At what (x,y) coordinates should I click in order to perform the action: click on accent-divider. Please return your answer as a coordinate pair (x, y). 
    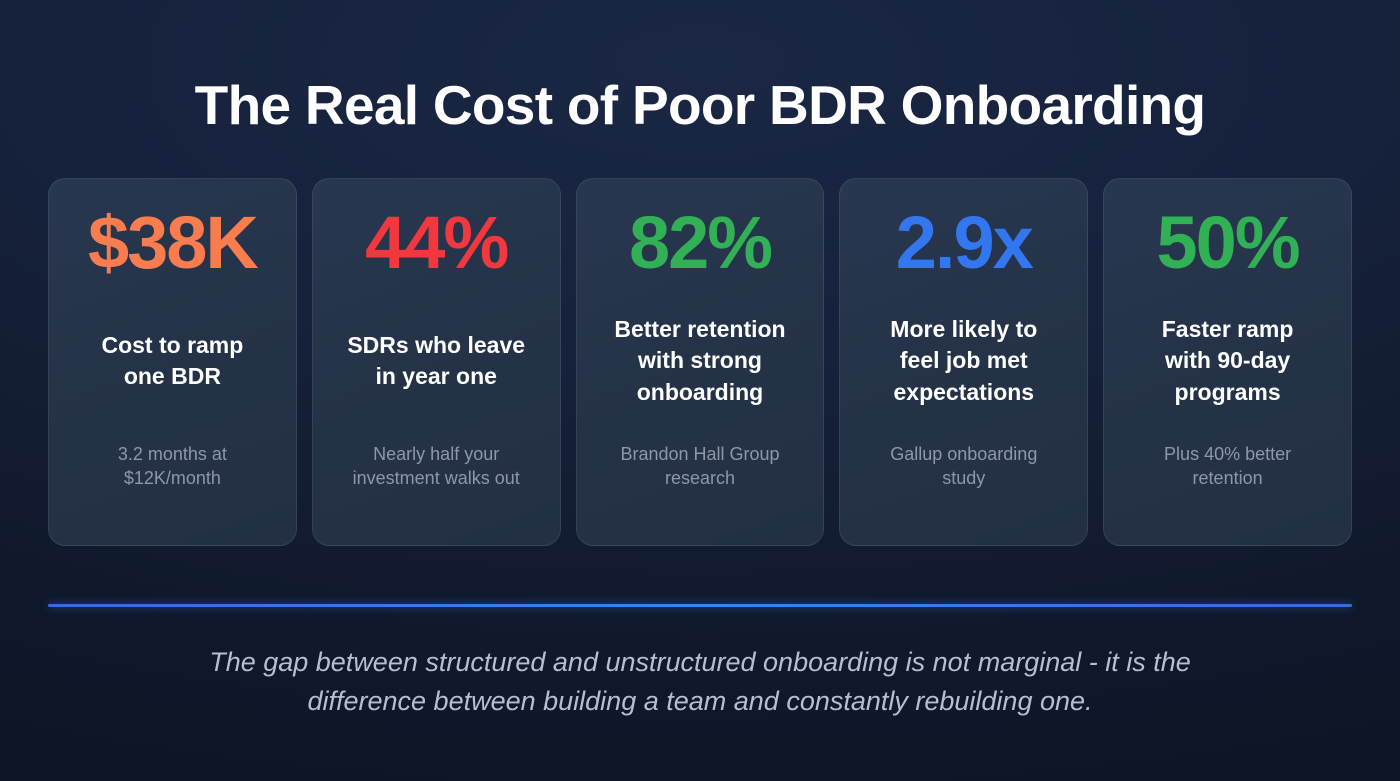
    Looking at the image, I should click on (700, 605).